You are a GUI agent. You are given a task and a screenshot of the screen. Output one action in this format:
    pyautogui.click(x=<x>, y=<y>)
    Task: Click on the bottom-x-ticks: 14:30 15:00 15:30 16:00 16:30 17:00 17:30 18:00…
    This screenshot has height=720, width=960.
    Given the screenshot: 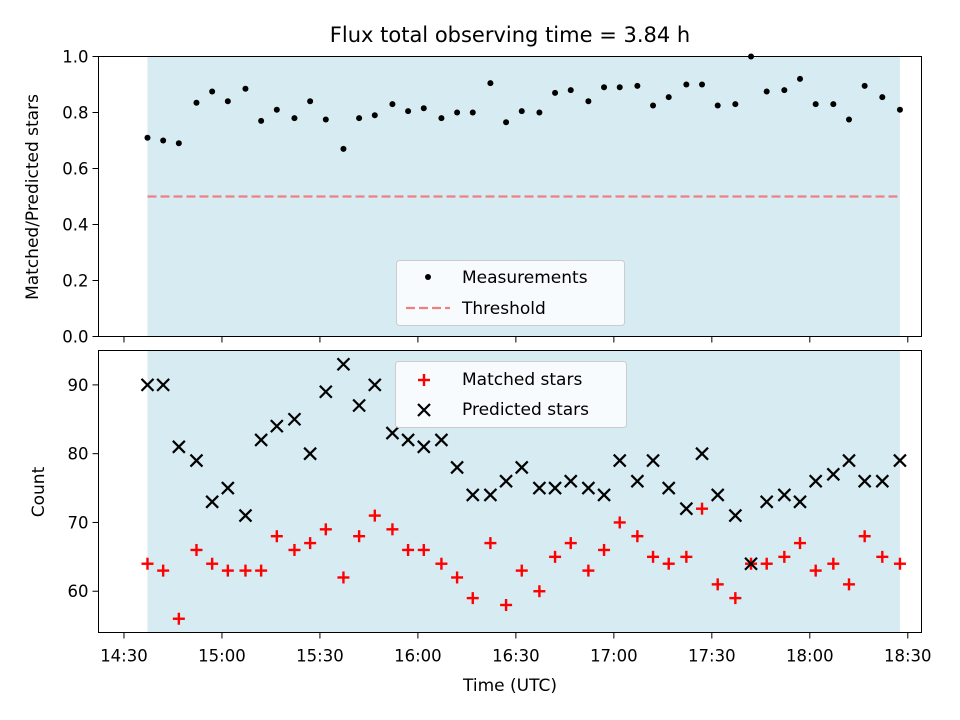 What is the action you would take?
    pyautogui.click(x=516, y=649)
    